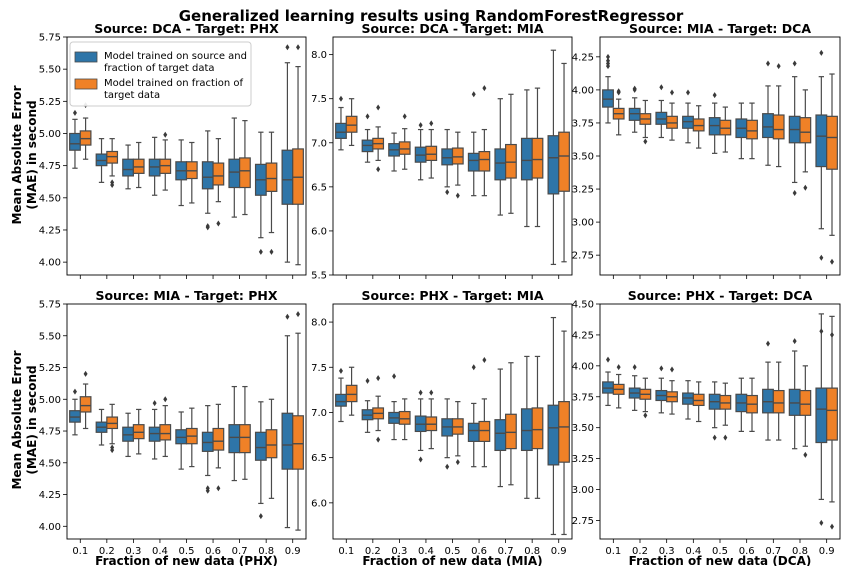 This screenshot has width=843, height=566. Describe the element at coordinates (186, 28) in the screenshot. I see `panel-title: Source: DCA - Target: PHX` at that location.